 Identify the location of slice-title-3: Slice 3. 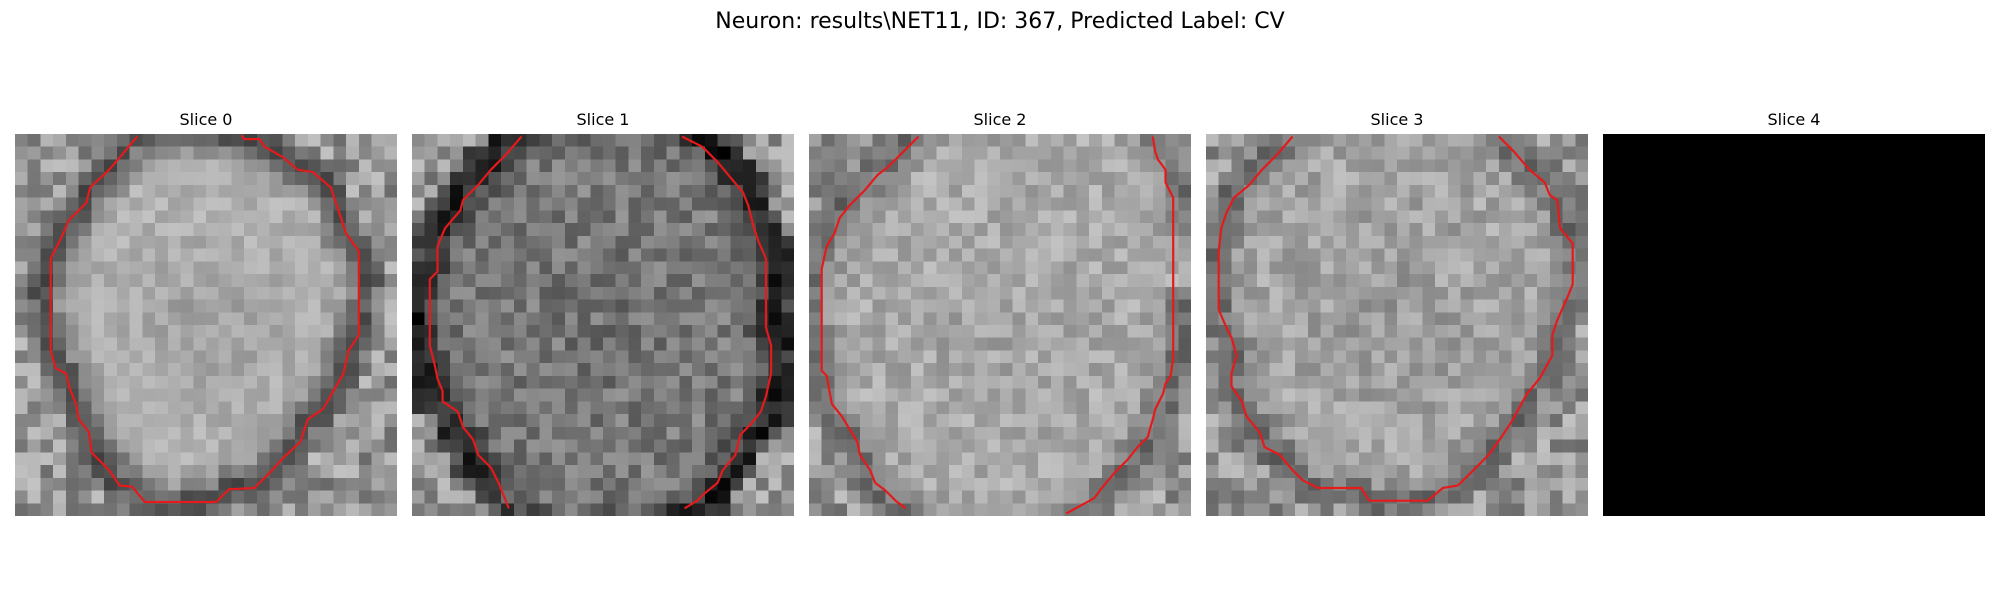
(1397, 119).